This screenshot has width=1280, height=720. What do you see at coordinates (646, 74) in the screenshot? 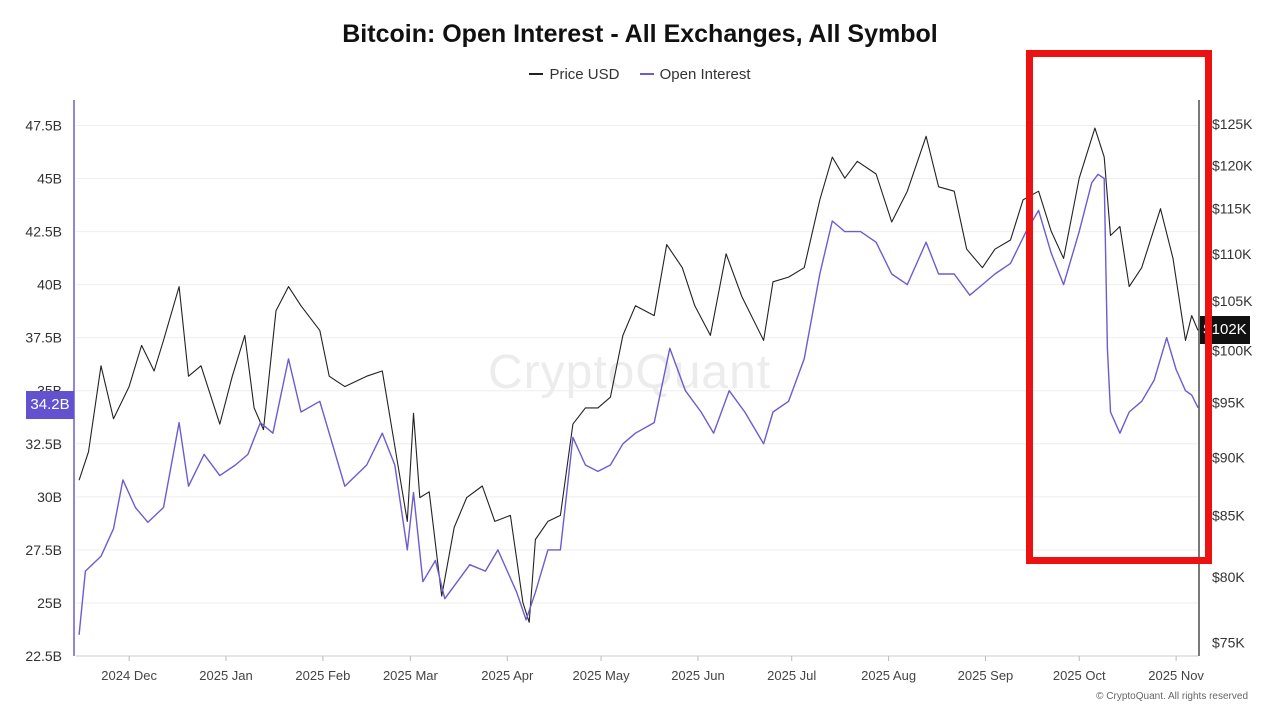
I see `legend-swatch-open-interest` at bounding box center [646, 74].